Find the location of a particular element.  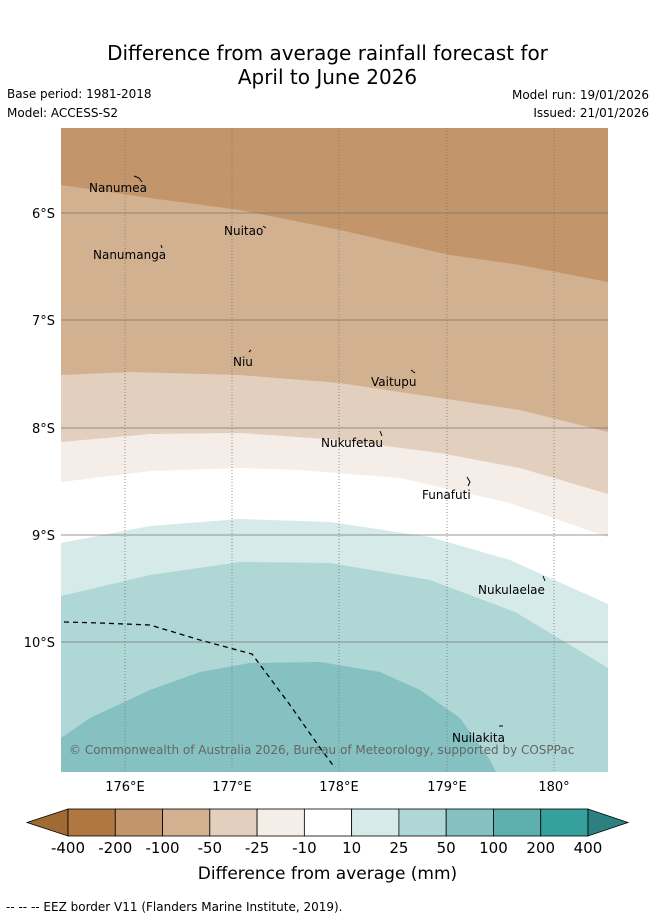

colorbar-label-7: 25 is located at coordinates (398, 848).